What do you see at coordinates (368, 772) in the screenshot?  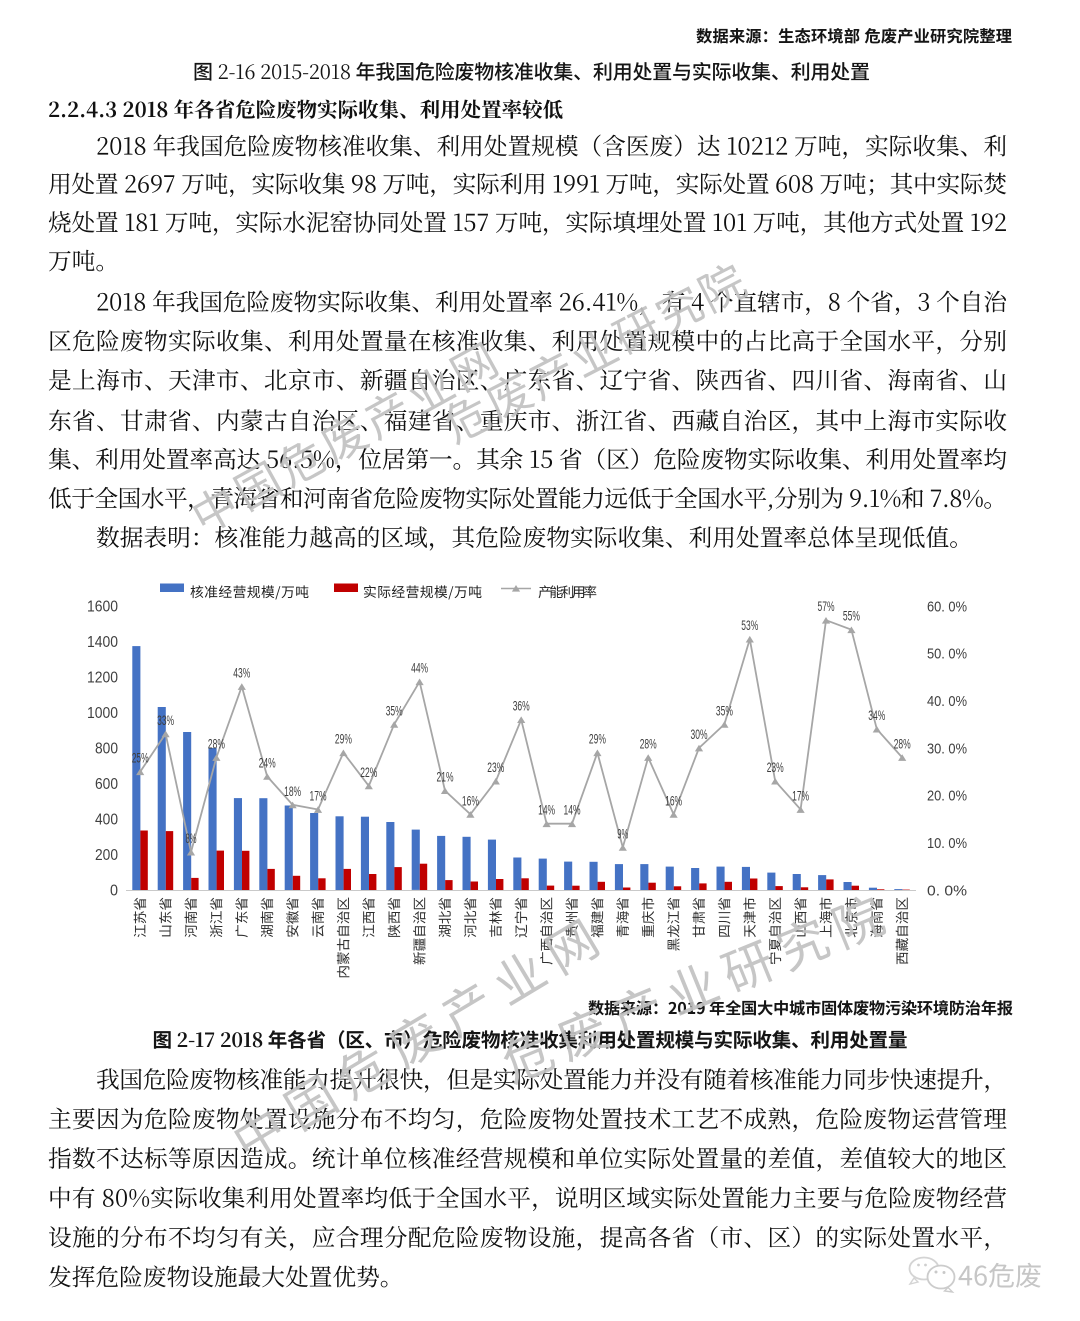 I see `svg-text: 22%` at bounding box center [368, 772].